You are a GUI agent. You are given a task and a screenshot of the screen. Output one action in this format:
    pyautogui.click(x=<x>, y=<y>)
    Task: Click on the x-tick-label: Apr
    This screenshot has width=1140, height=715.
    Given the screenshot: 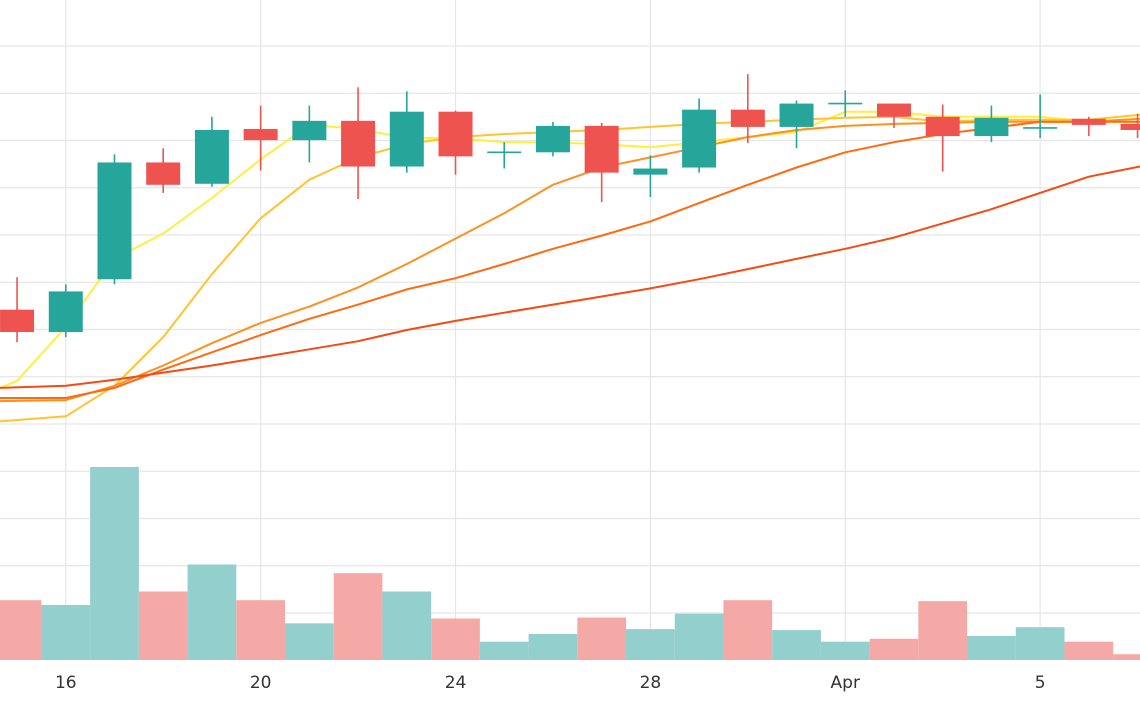 What is the action you would take?
    pyautogui.click(x=845, y=683)
    